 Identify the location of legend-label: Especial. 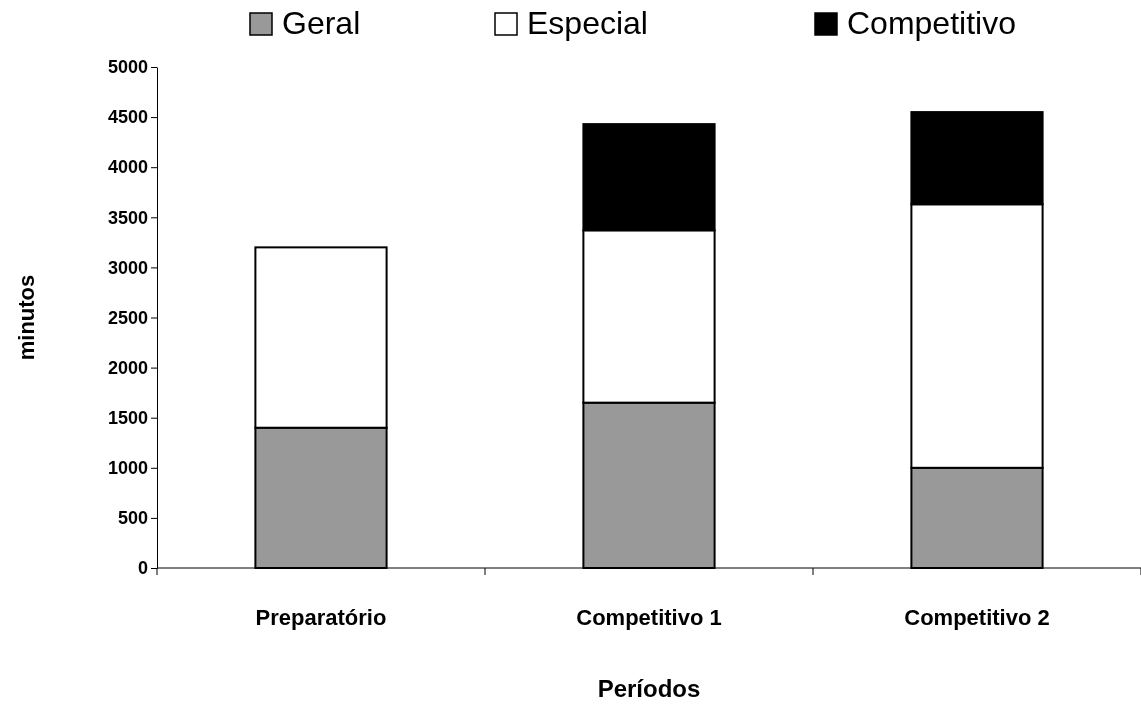
(587, 23).